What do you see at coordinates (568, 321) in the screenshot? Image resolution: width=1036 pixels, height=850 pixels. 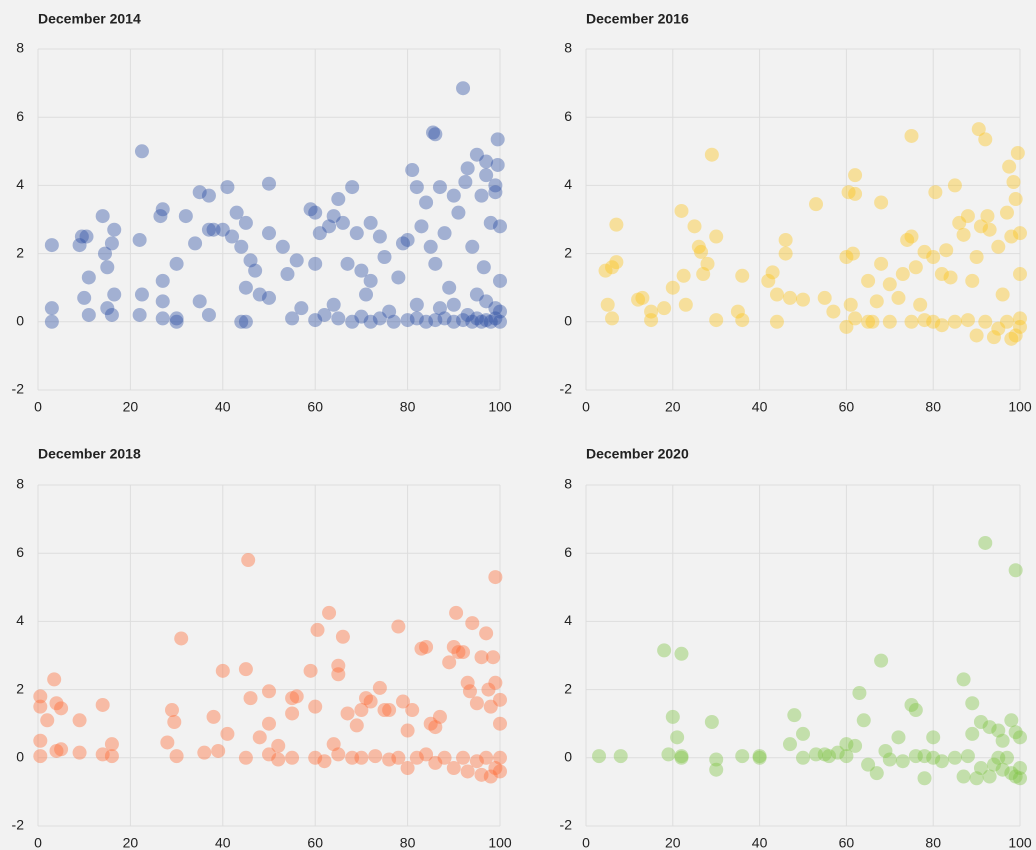 I see `y-tick-label: 0` at bounding box center [568, 321].